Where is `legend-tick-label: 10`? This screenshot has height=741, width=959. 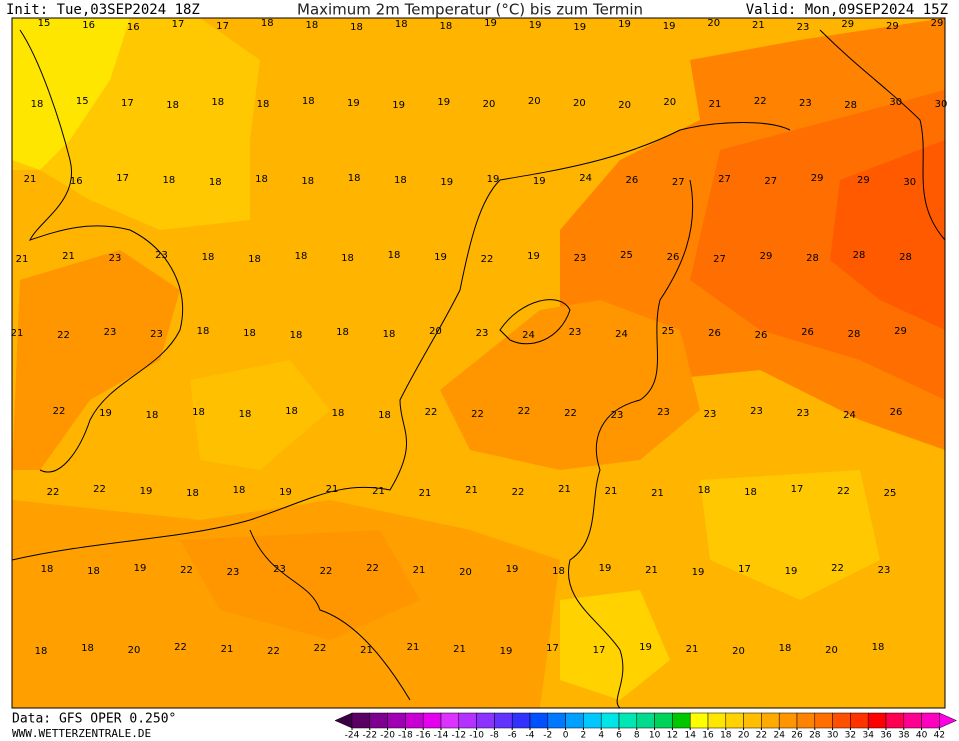
legend-tick-label: 10 is located at coordinates (655, 736).